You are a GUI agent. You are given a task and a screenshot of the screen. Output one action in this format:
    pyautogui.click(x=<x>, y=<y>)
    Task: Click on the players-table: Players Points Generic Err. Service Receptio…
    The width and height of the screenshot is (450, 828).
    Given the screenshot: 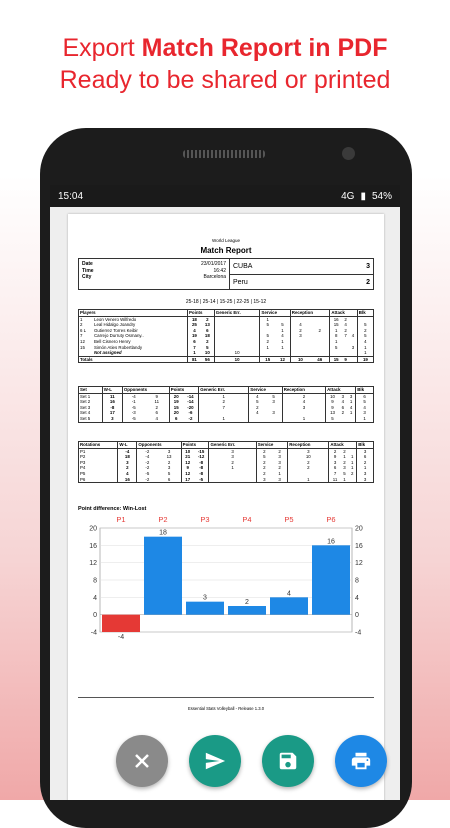 What is the action you would take?
    pyautogui.click(x=226, y=336)
    